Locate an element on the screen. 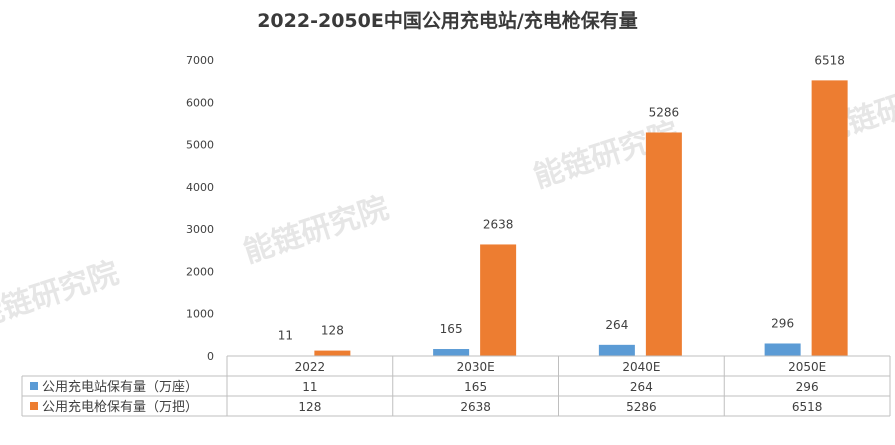 This screenshot has height=445, width=895. table-cell: 11 is located at coordinates (309, 387).